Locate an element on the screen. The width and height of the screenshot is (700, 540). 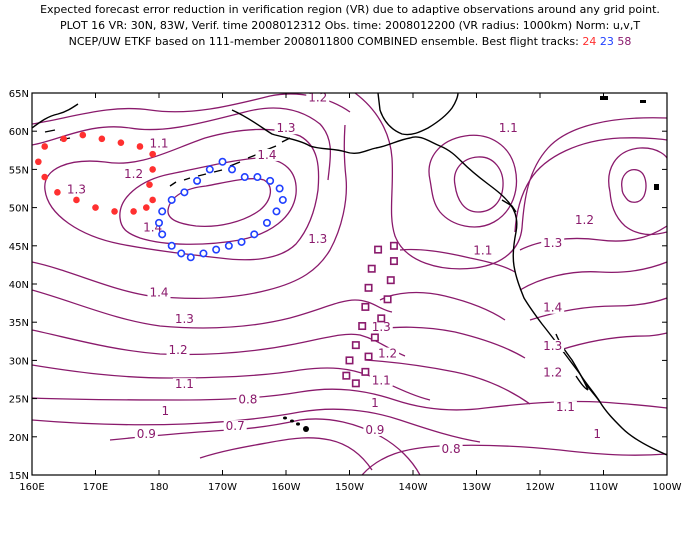
track-58-legend: 58 is located at coordinates (624, 41).